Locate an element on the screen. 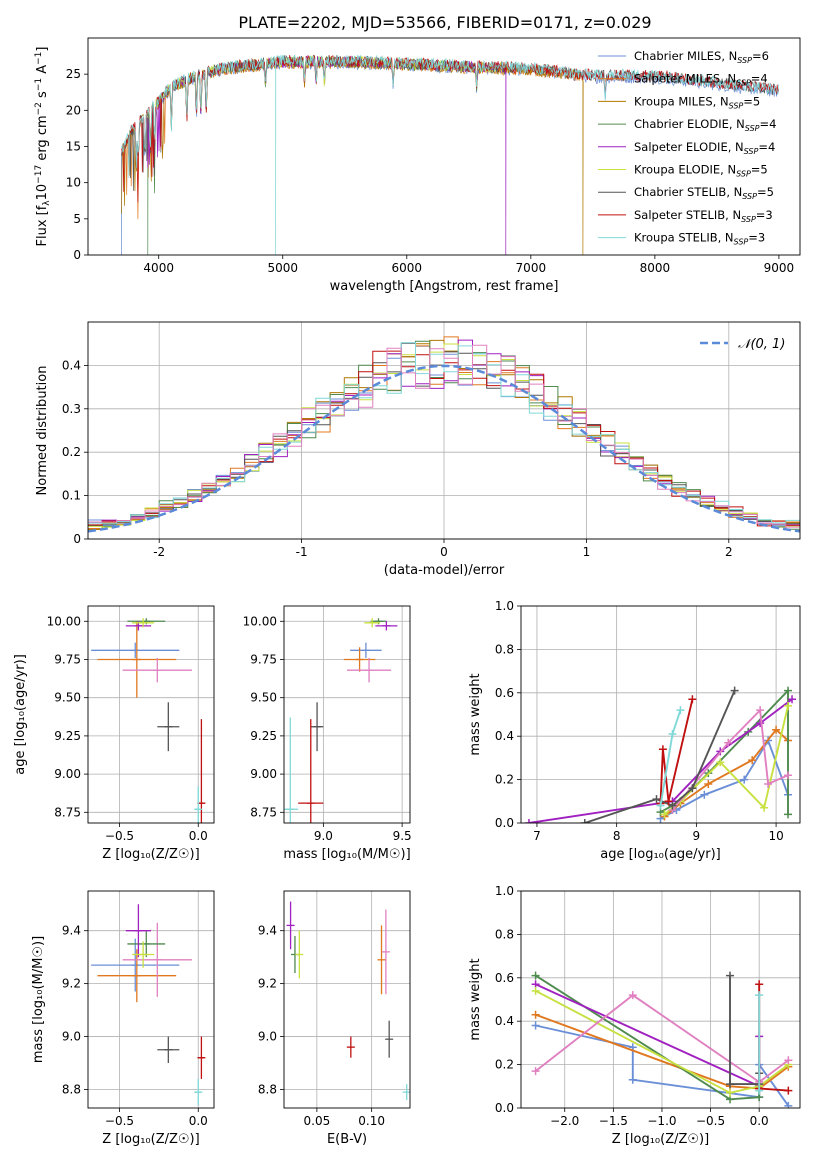 The height and width of the screenshot is (1170, 819). x-tick-label: −1.0 is located at coordinates (661, 1121).